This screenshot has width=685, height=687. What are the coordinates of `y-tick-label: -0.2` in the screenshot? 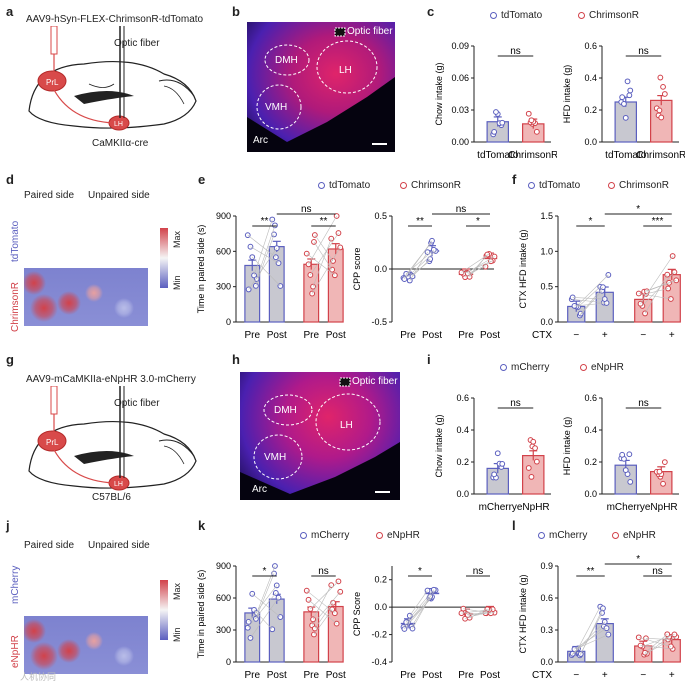 It's located at (379, 635).